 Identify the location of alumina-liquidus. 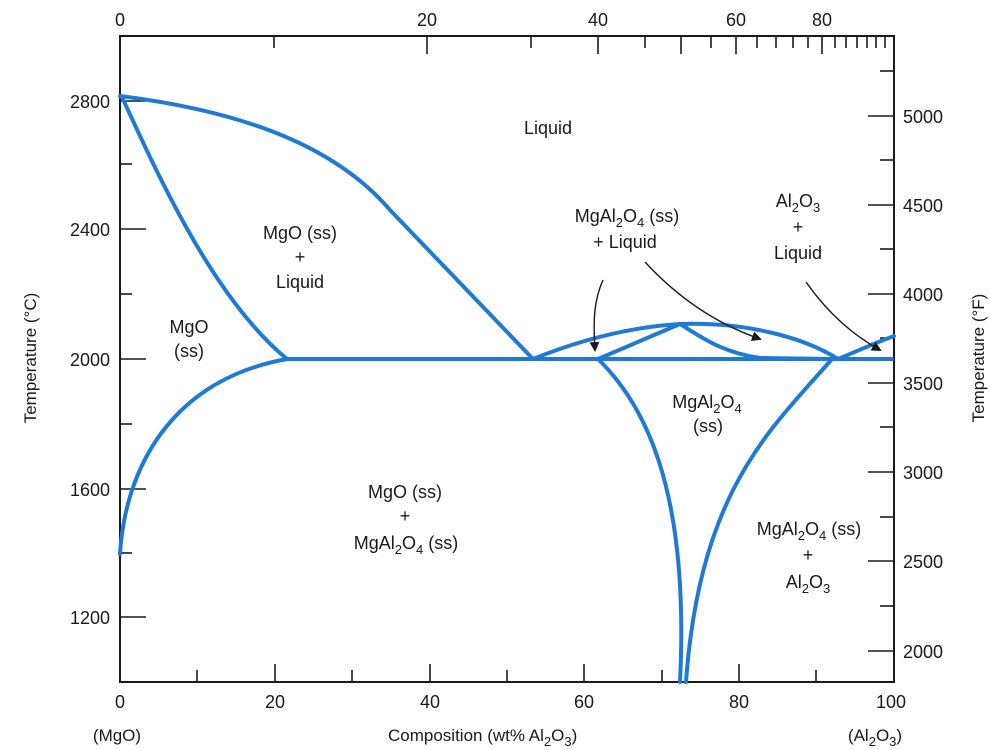
(866, 347).